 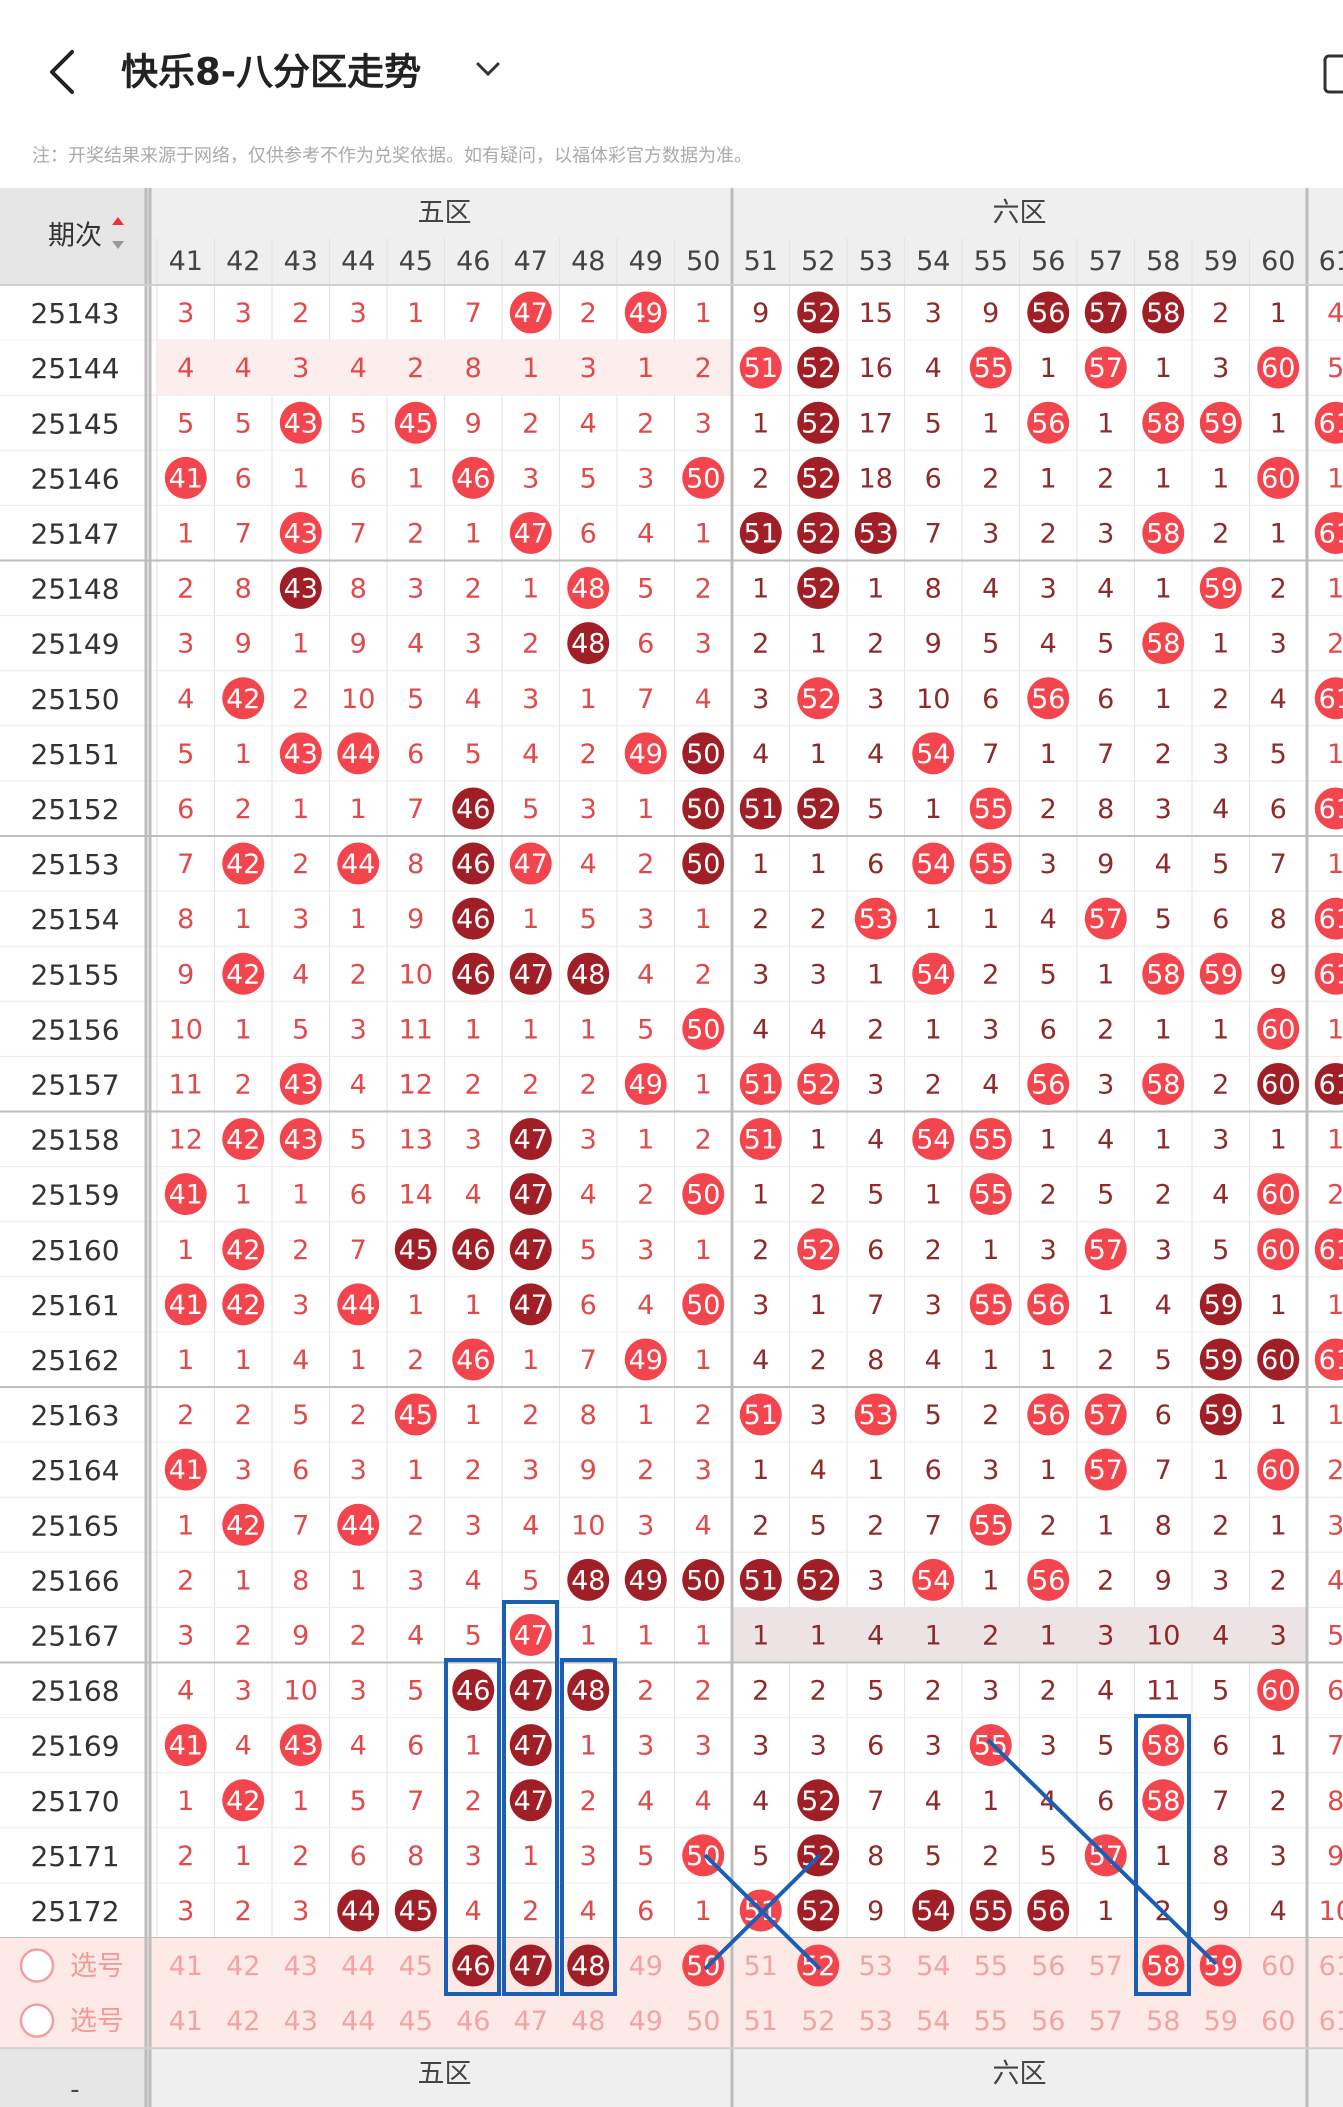 I want to click on title-dropdown, so click(x=488, y=69).